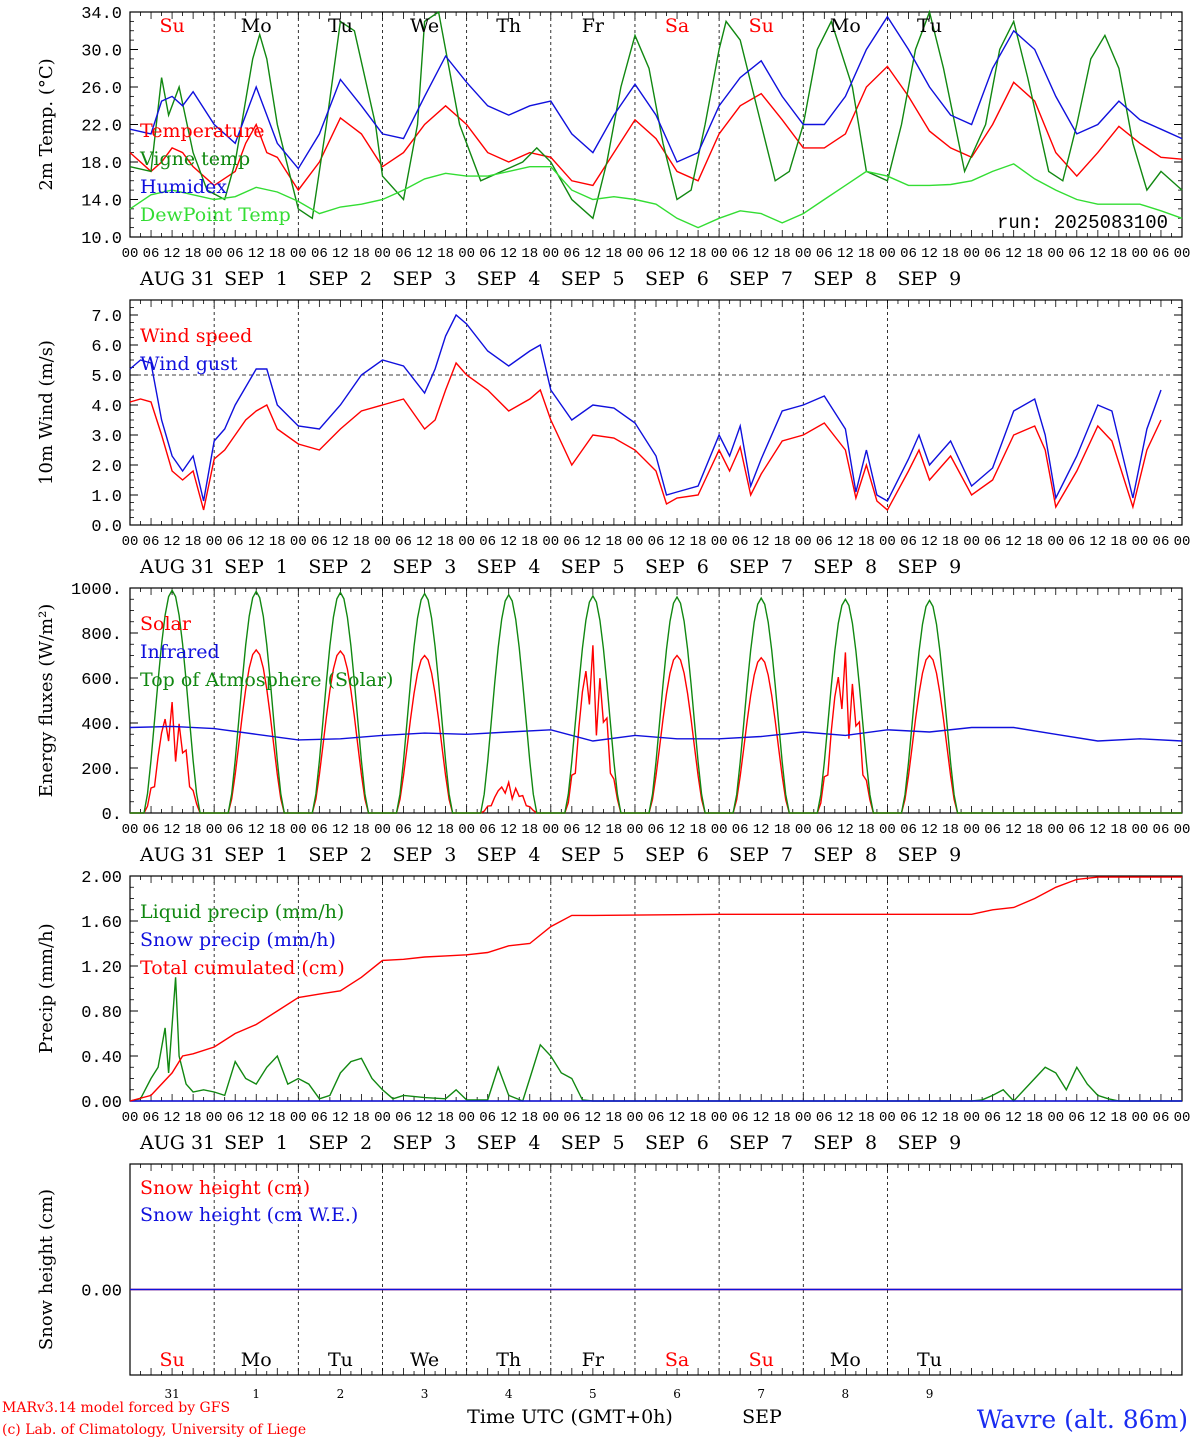  I want to click on x-axis-month: SEP, so click(762, 1417).